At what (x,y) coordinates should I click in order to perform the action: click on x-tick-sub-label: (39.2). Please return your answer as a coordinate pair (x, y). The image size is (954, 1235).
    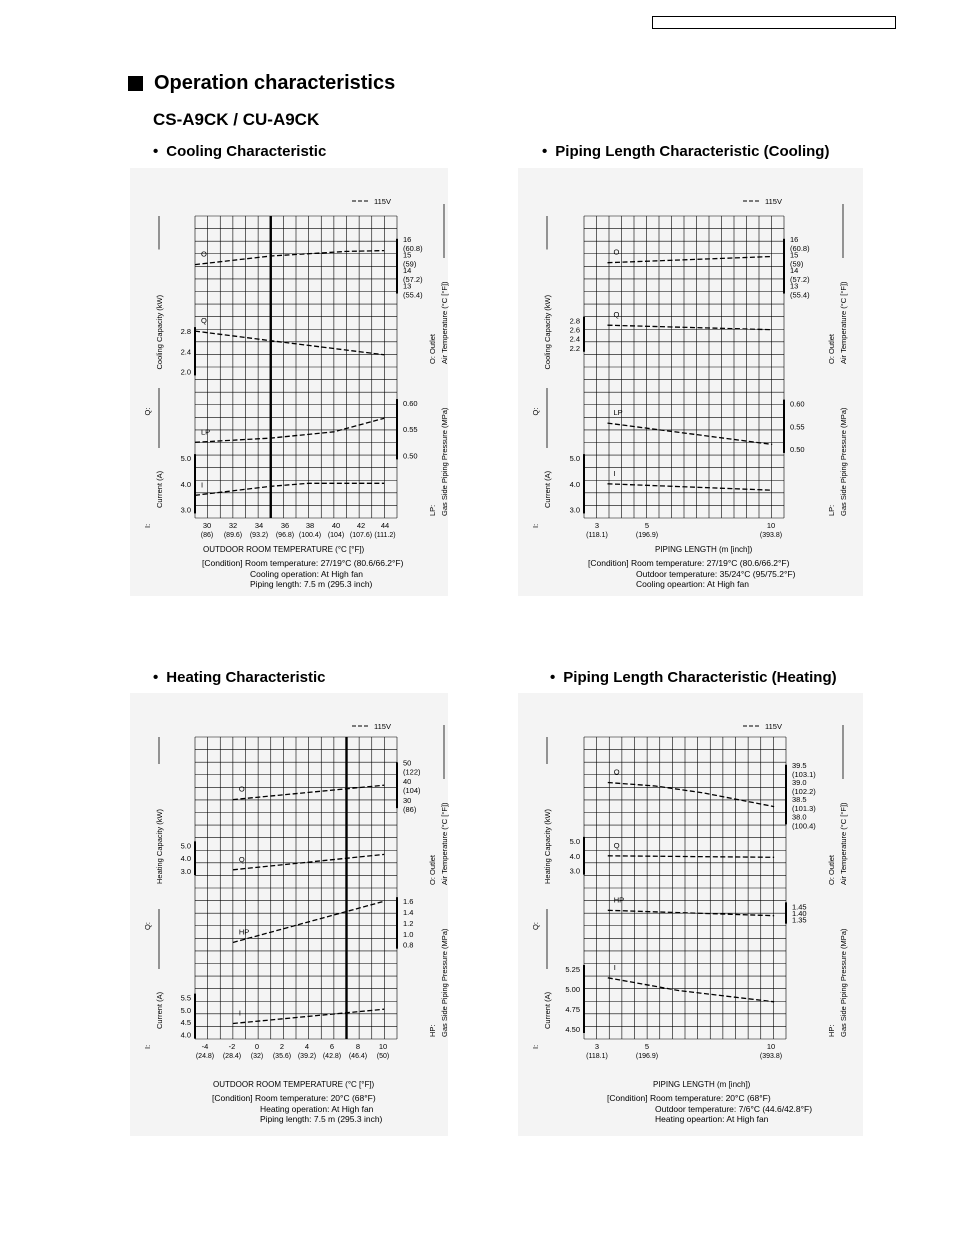
    Looking at the image, I should click on (307, 1056).